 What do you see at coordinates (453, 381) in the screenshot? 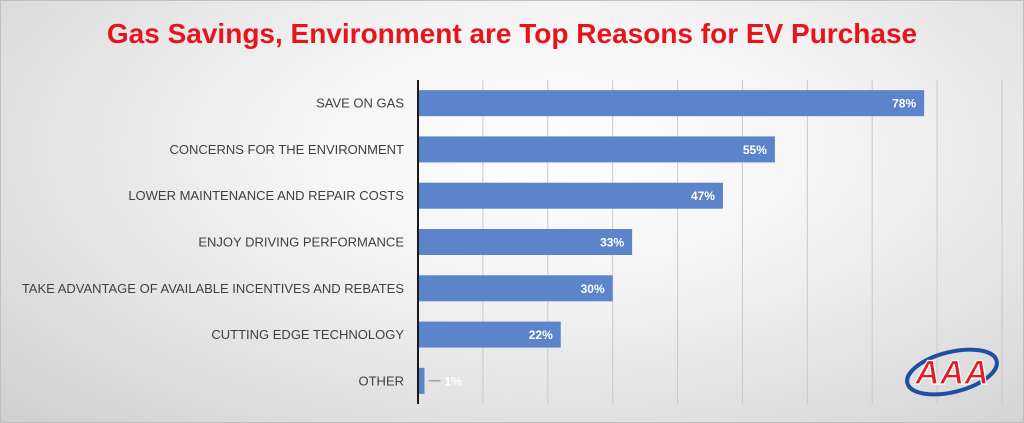
I see `value-label: 1%` at bounding box center [453, 381].